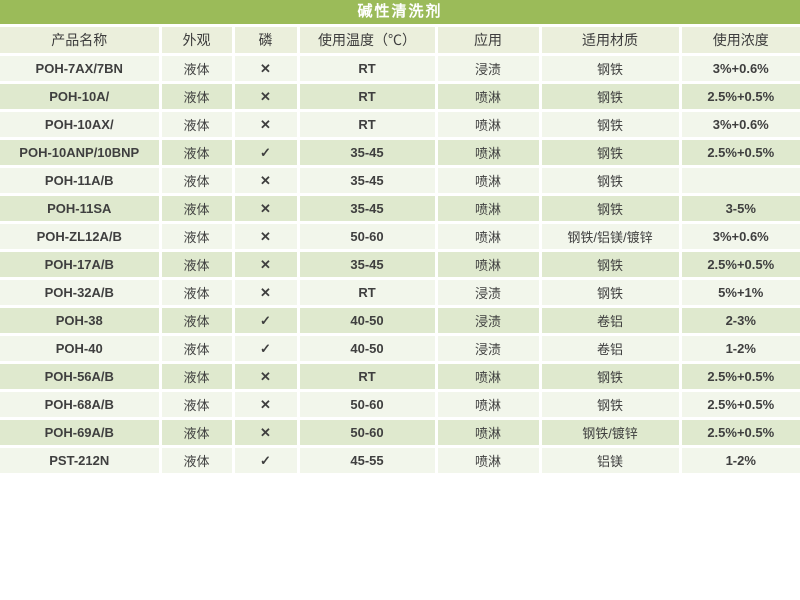 The image size is (800, 600). I want to click on column-header-appearance: 外观, so click(197, 41).